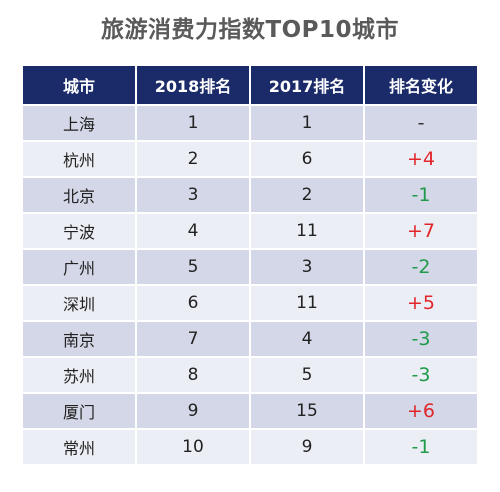 The image size is (500, 492). I want to click on table-row: 苏州 8 5 -3, so click(250, 374).